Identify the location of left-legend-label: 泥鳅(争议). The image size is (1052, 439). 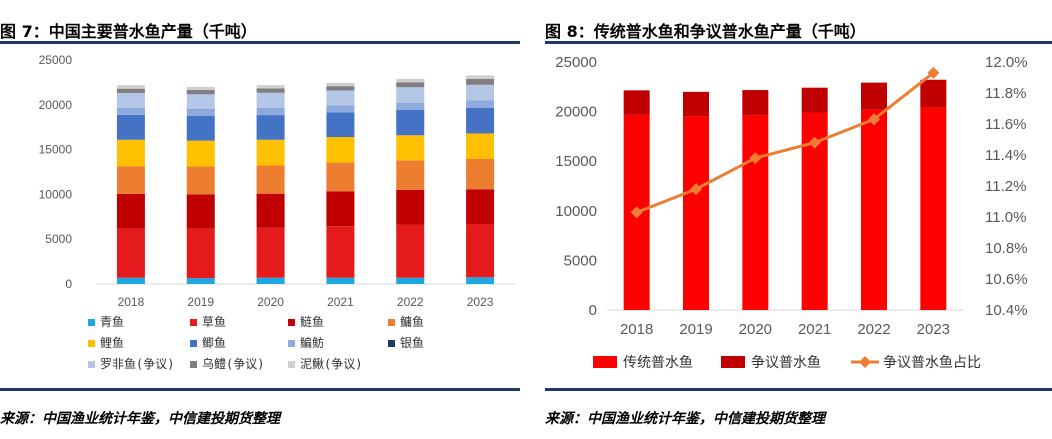
(331, 364).